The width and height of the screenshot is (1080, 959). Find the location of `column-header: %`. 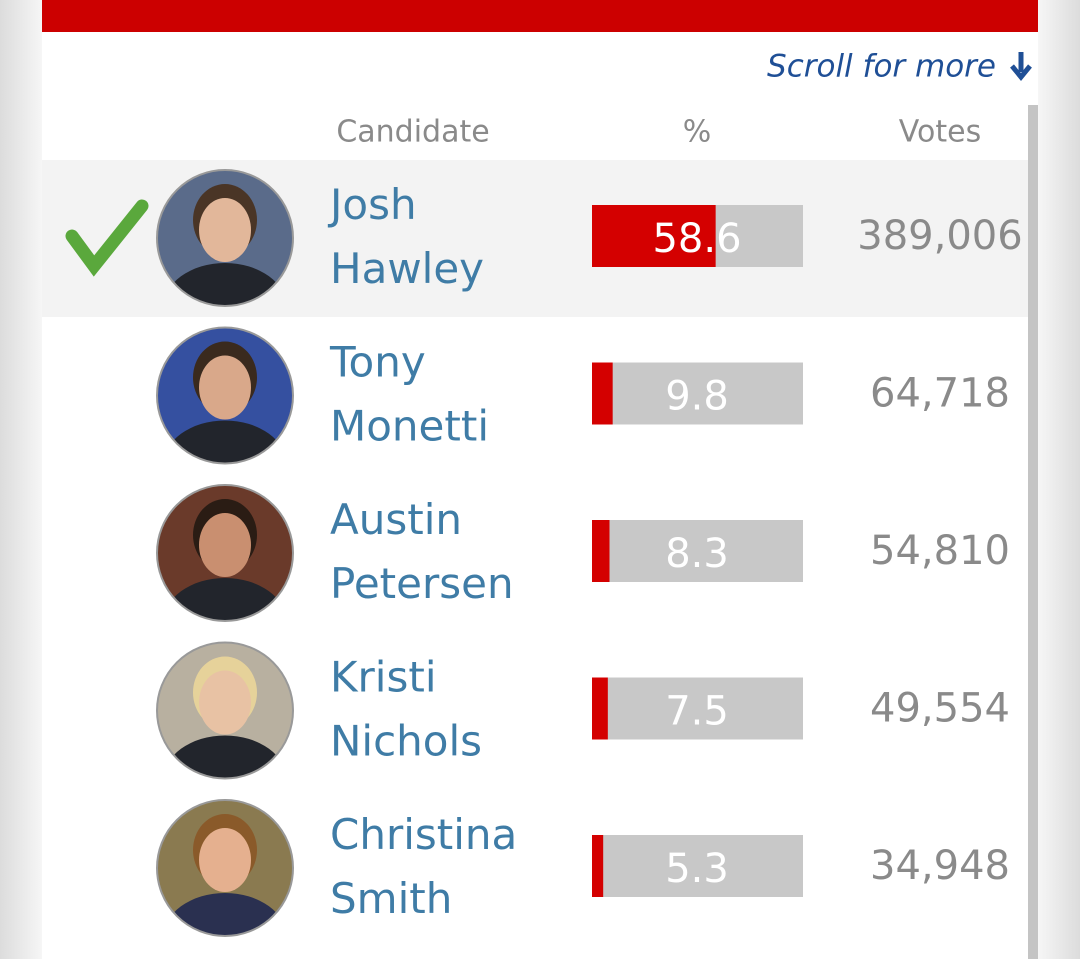

column-header: % is located at coordinates (697, 132).